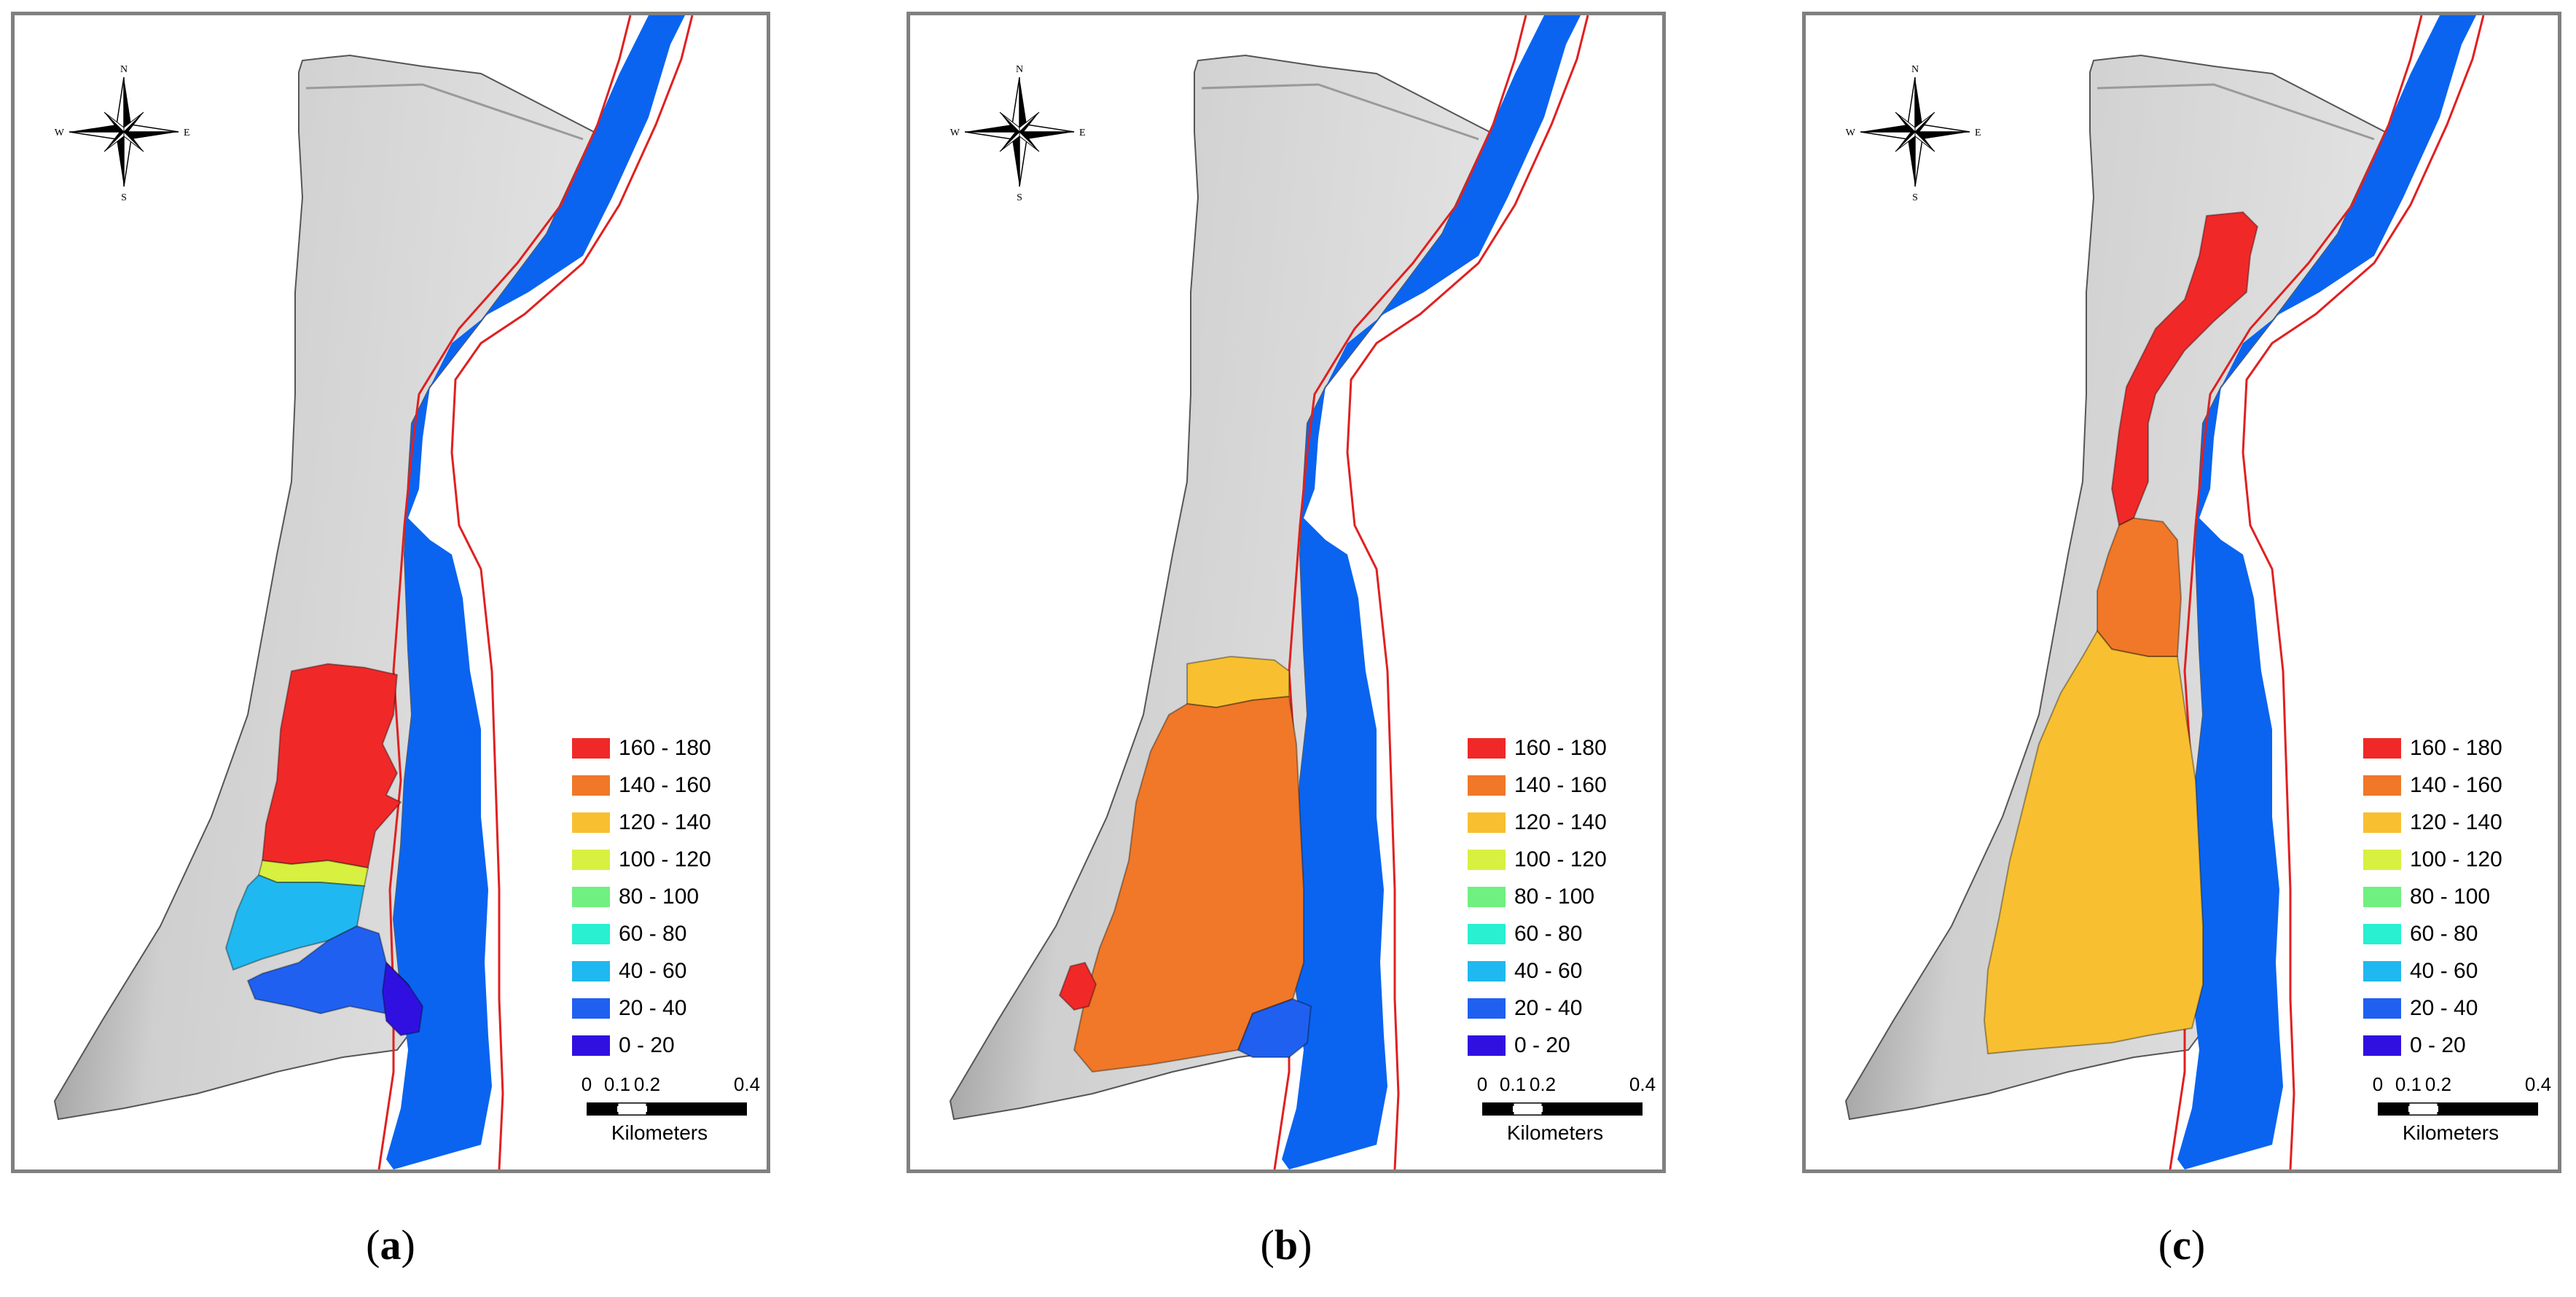  What do you see at coordinates (2182, 1245) in the screenshot?
I see `caption-c: (c)` at bounding box center [2182, 1245].